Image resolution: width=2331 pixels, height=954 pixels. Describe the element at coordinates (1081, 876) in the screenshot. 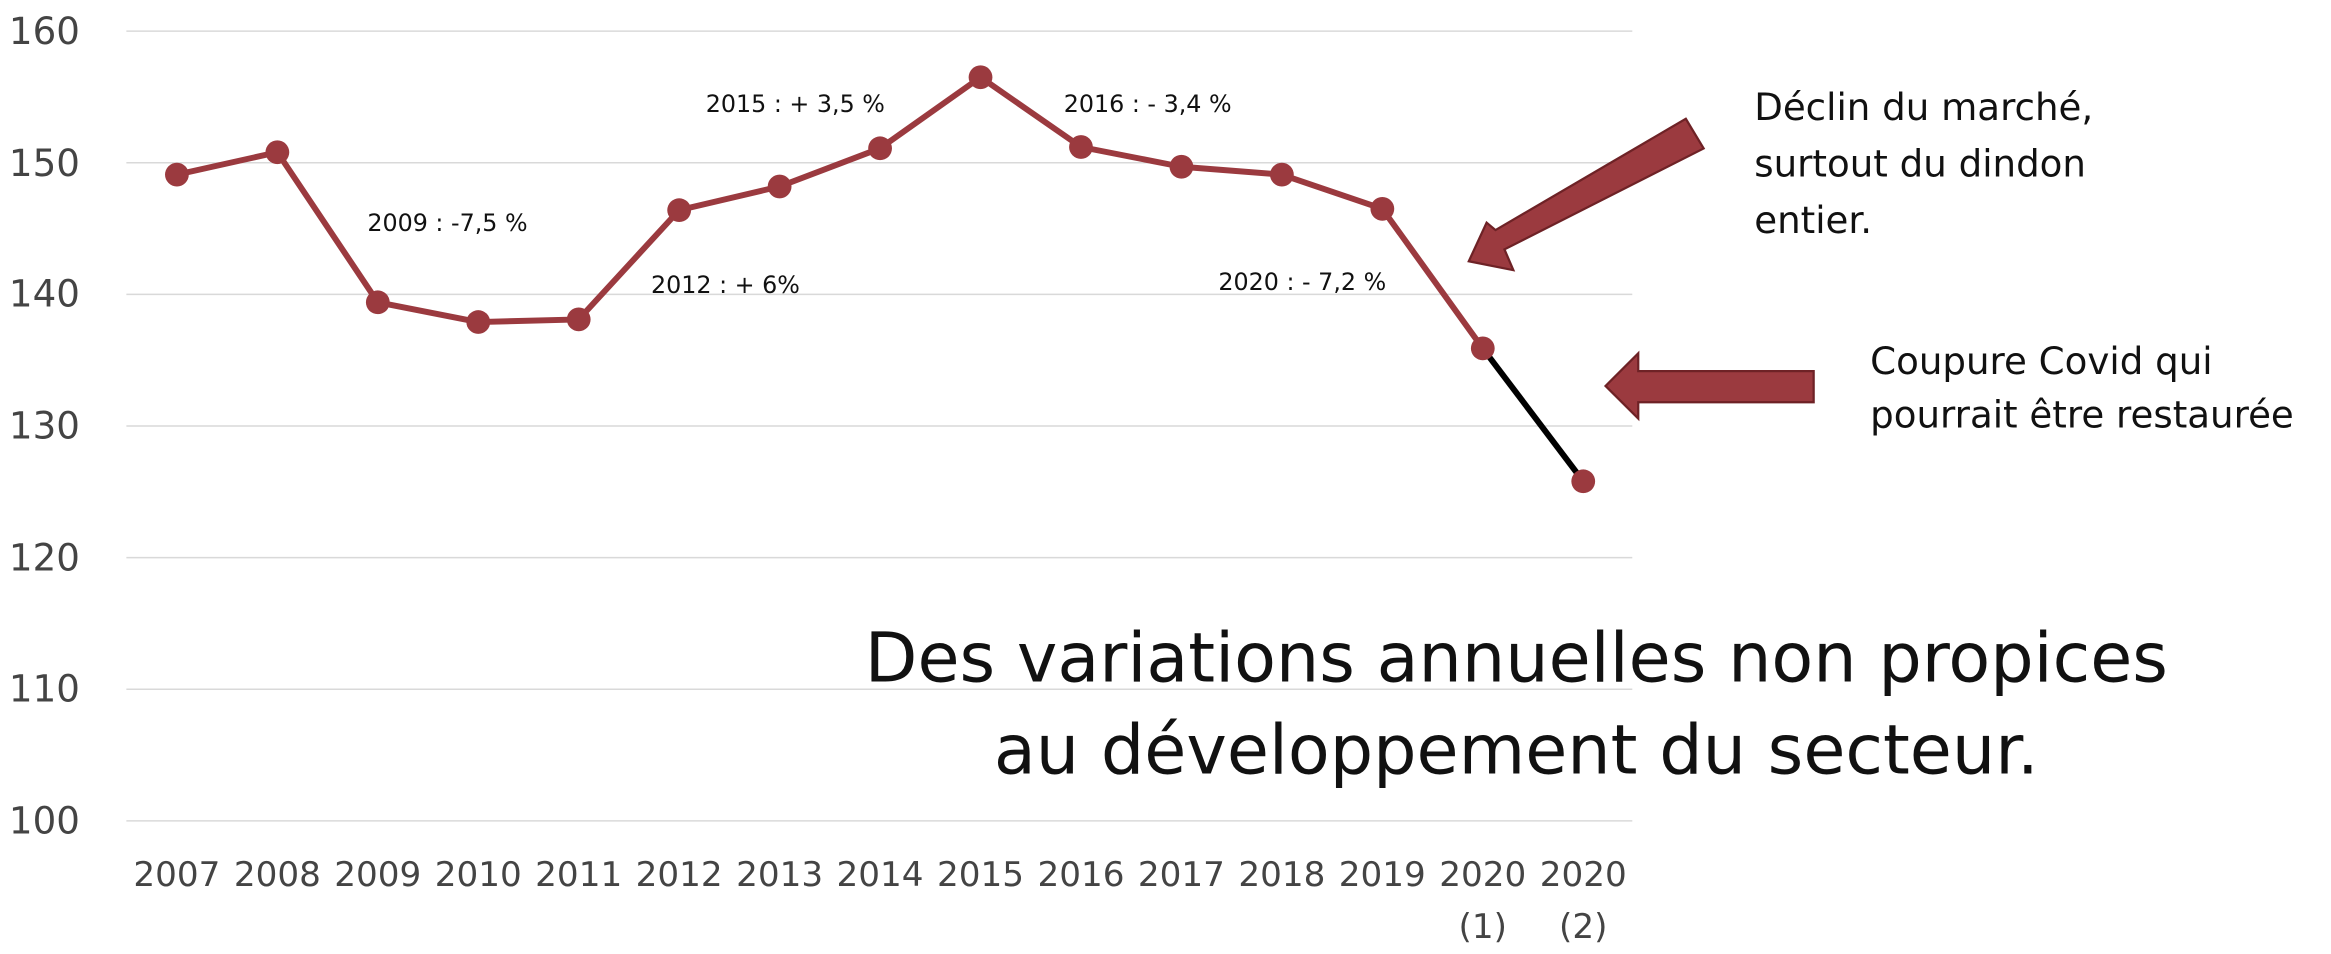

I see `x-tick-label: 2016` at that location.